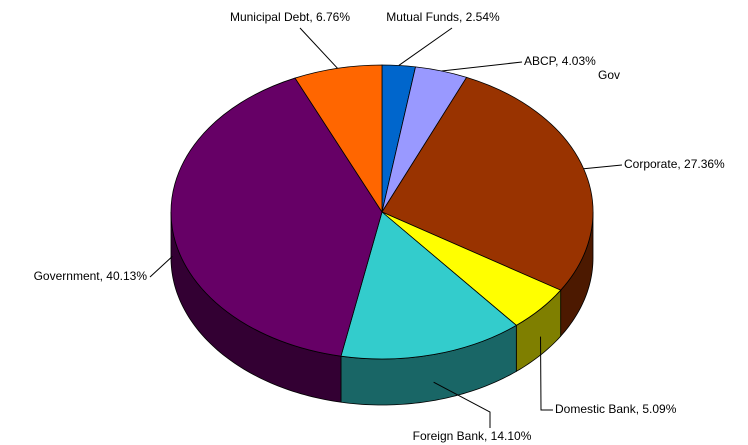  Describe the element at coordinates (290, 17) in the screenshot. I see `data-label: Municipal Debt, 6.76%` at that location.